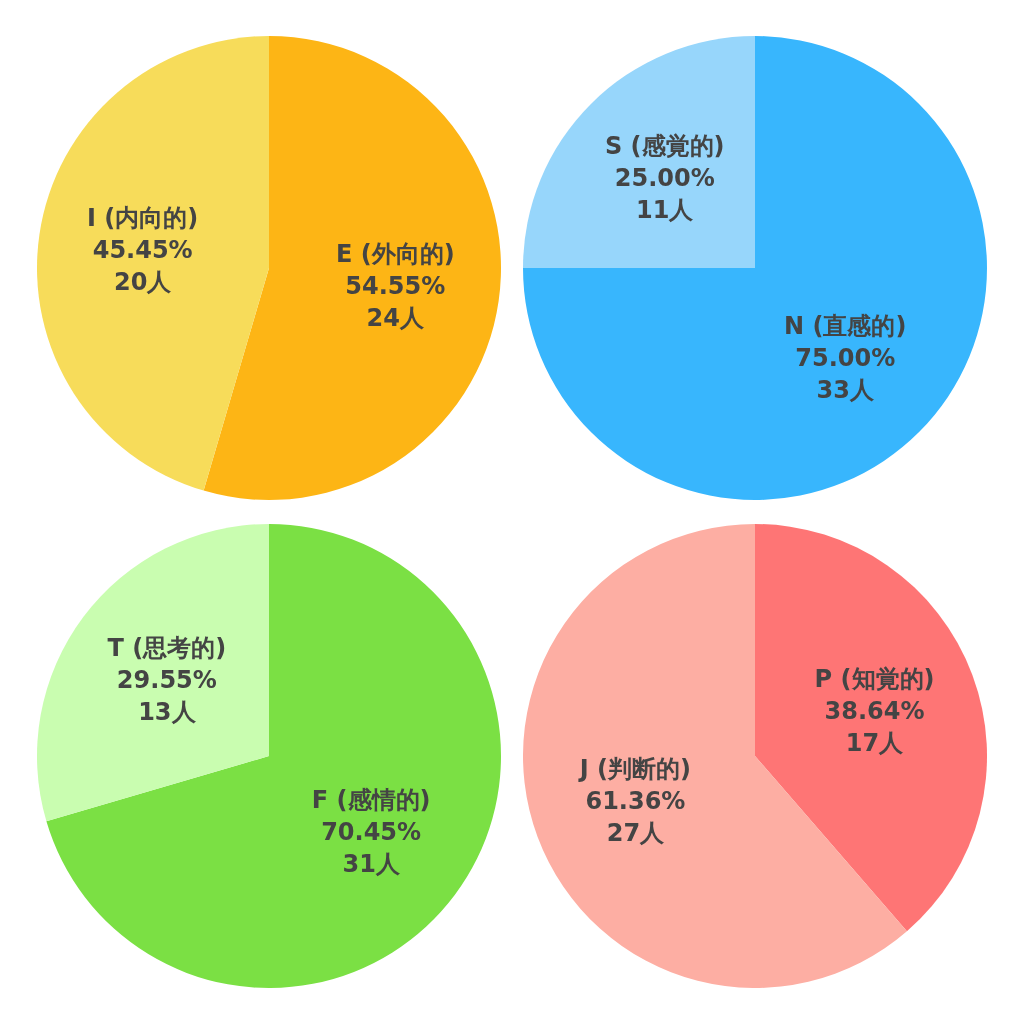 This screenshot has height=1024, width=1024. What do you see at coordinates (167, 647) in the screenshot?
I see `slice-label: T (思考的)` at bounding box center [167, 647].